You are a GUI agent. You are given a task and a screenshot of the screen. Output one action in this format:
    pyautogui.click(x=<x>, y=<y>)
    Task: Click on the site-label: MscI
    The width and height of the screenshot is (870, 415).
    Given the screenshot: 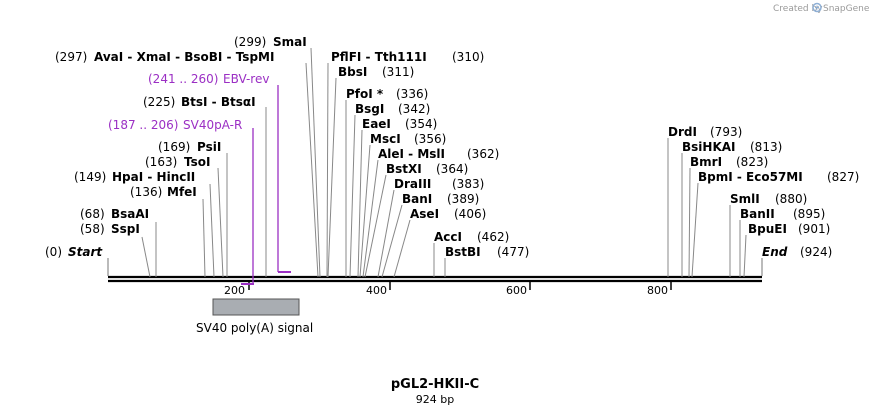 What is the action you would take?
    pyautogui.click(x=385, y=139)
    